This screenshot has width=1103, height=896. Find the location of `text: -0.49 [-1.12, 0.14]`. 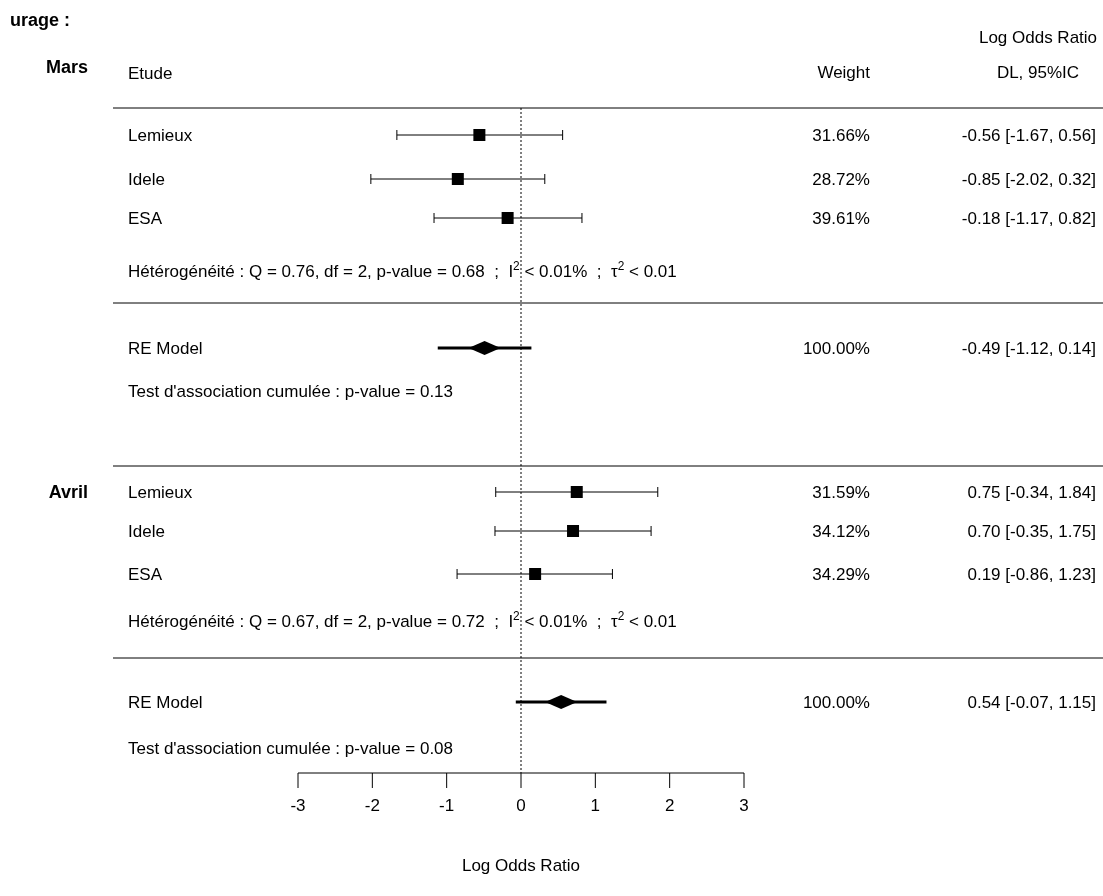

text: -0.49 [-1.12, 0.14] is located at coordinates (1028, 348).